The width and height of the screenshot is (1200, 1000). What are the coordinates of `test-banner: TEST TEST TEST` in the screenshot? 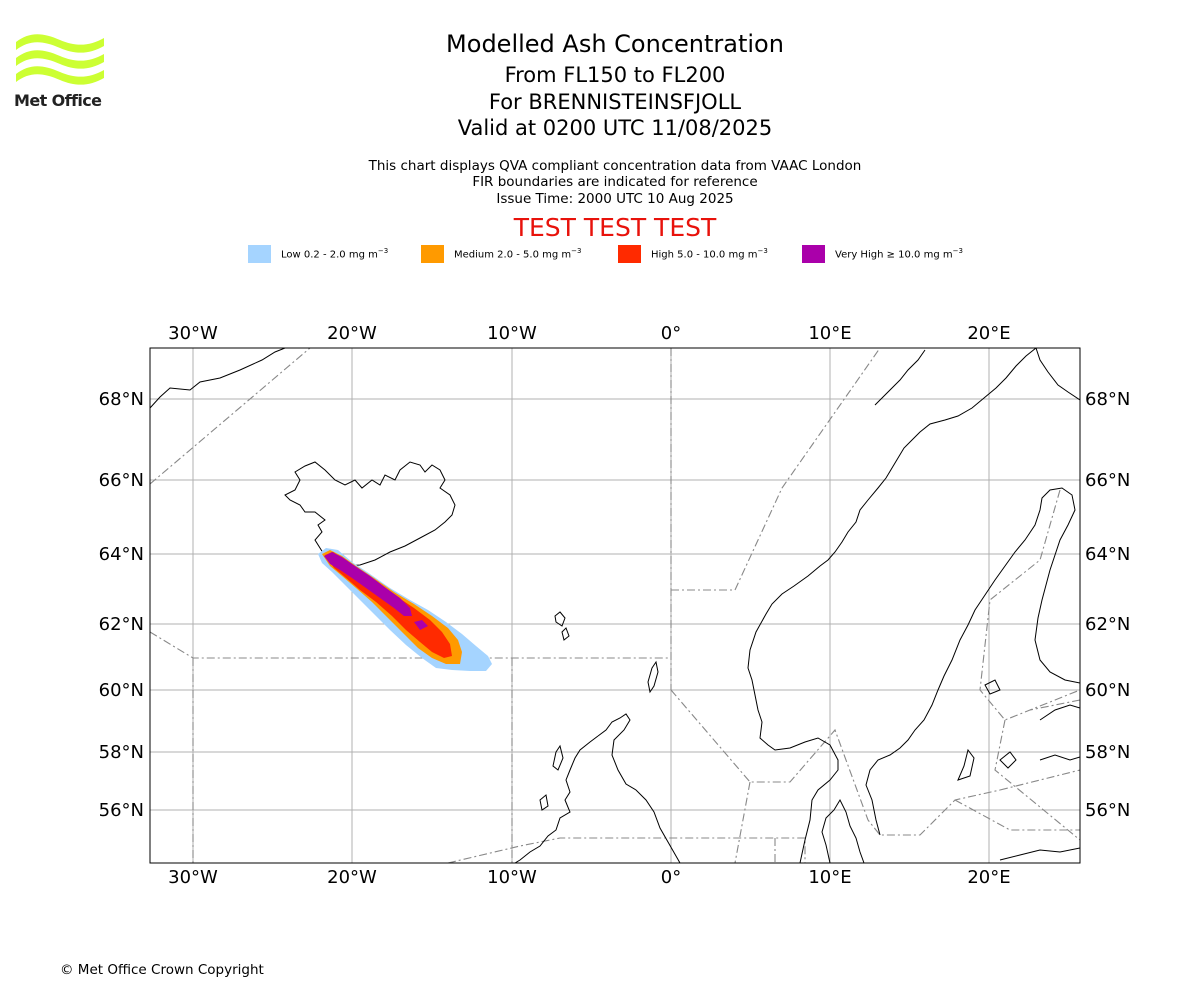 It's located at (615, 227).